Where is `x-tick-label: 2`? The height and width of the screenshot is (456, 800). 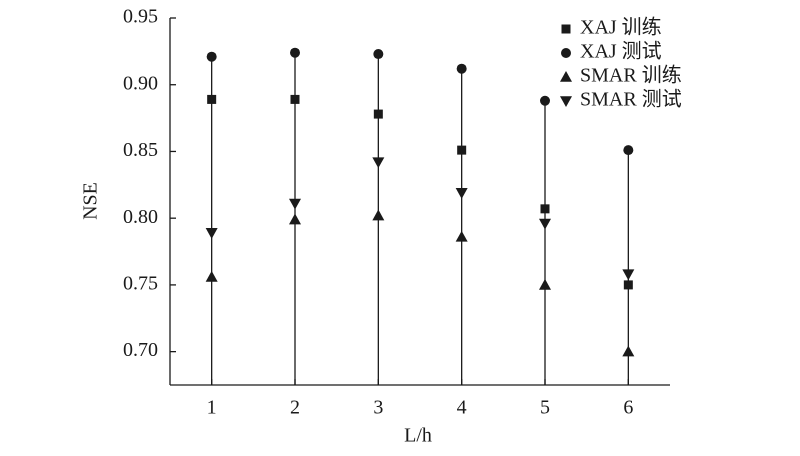 x-tick-label: 2 is located at coordinates (295, 408).